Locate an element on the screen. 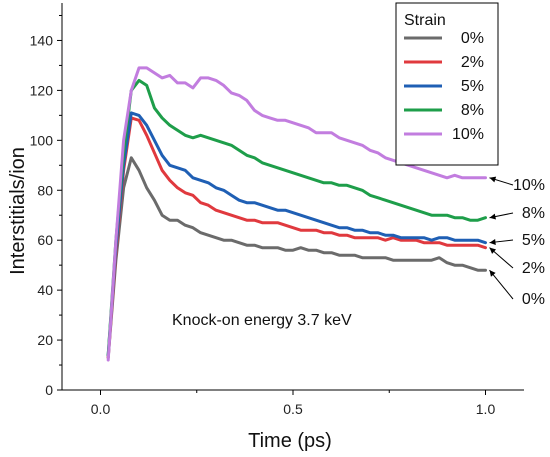  legend: Strain 0% 2% 5% 8% 10% is located at coordinates (447, 84).